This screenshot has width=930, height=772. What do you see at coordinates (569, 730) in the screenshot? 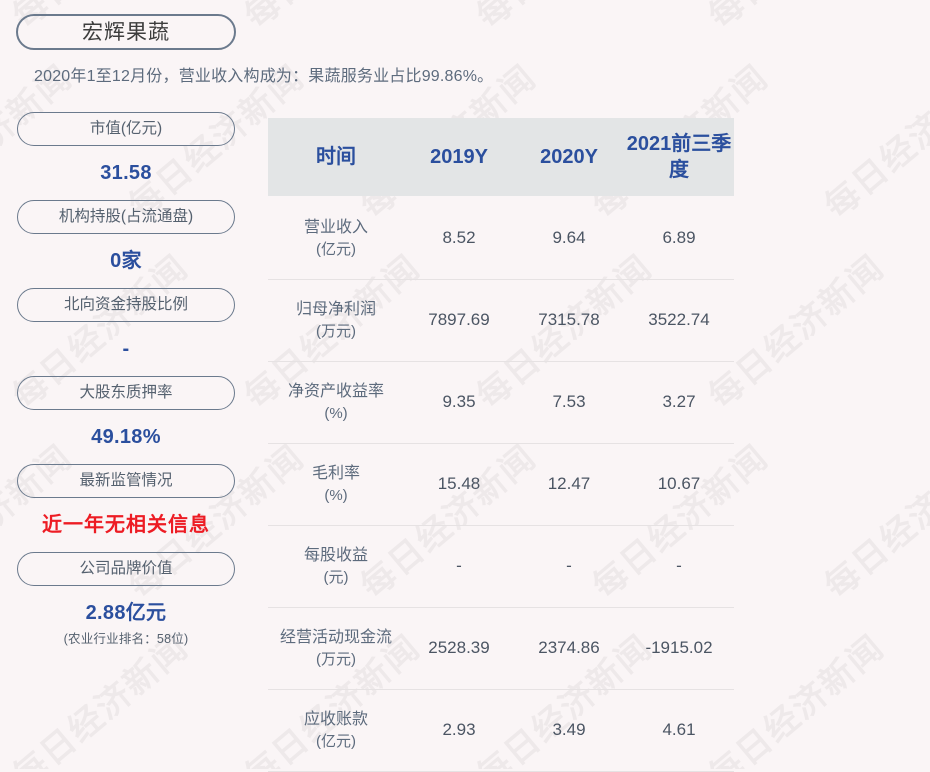
I see `table-cell-value: 3.49` at bounding box center [569, 730].